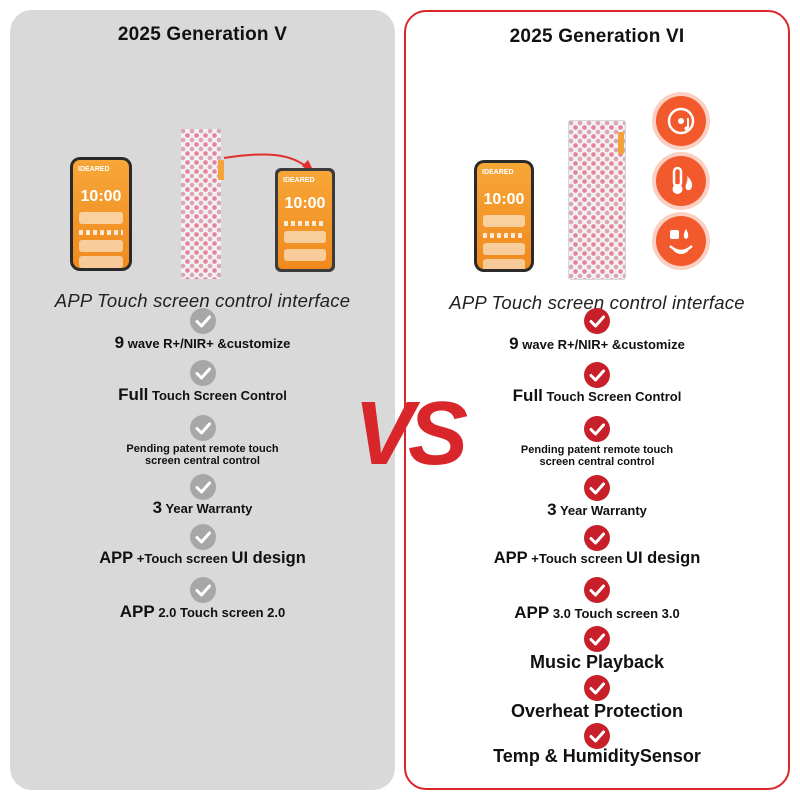 This screenshot has height=800, width=800. I want to click on vs-graphic: VS, so click(414, 432).